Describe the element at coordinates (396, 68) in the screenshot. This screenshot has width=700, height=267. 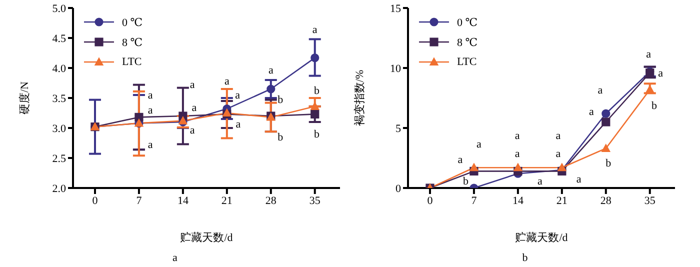
I see `y-tick-label: 10` at that location.